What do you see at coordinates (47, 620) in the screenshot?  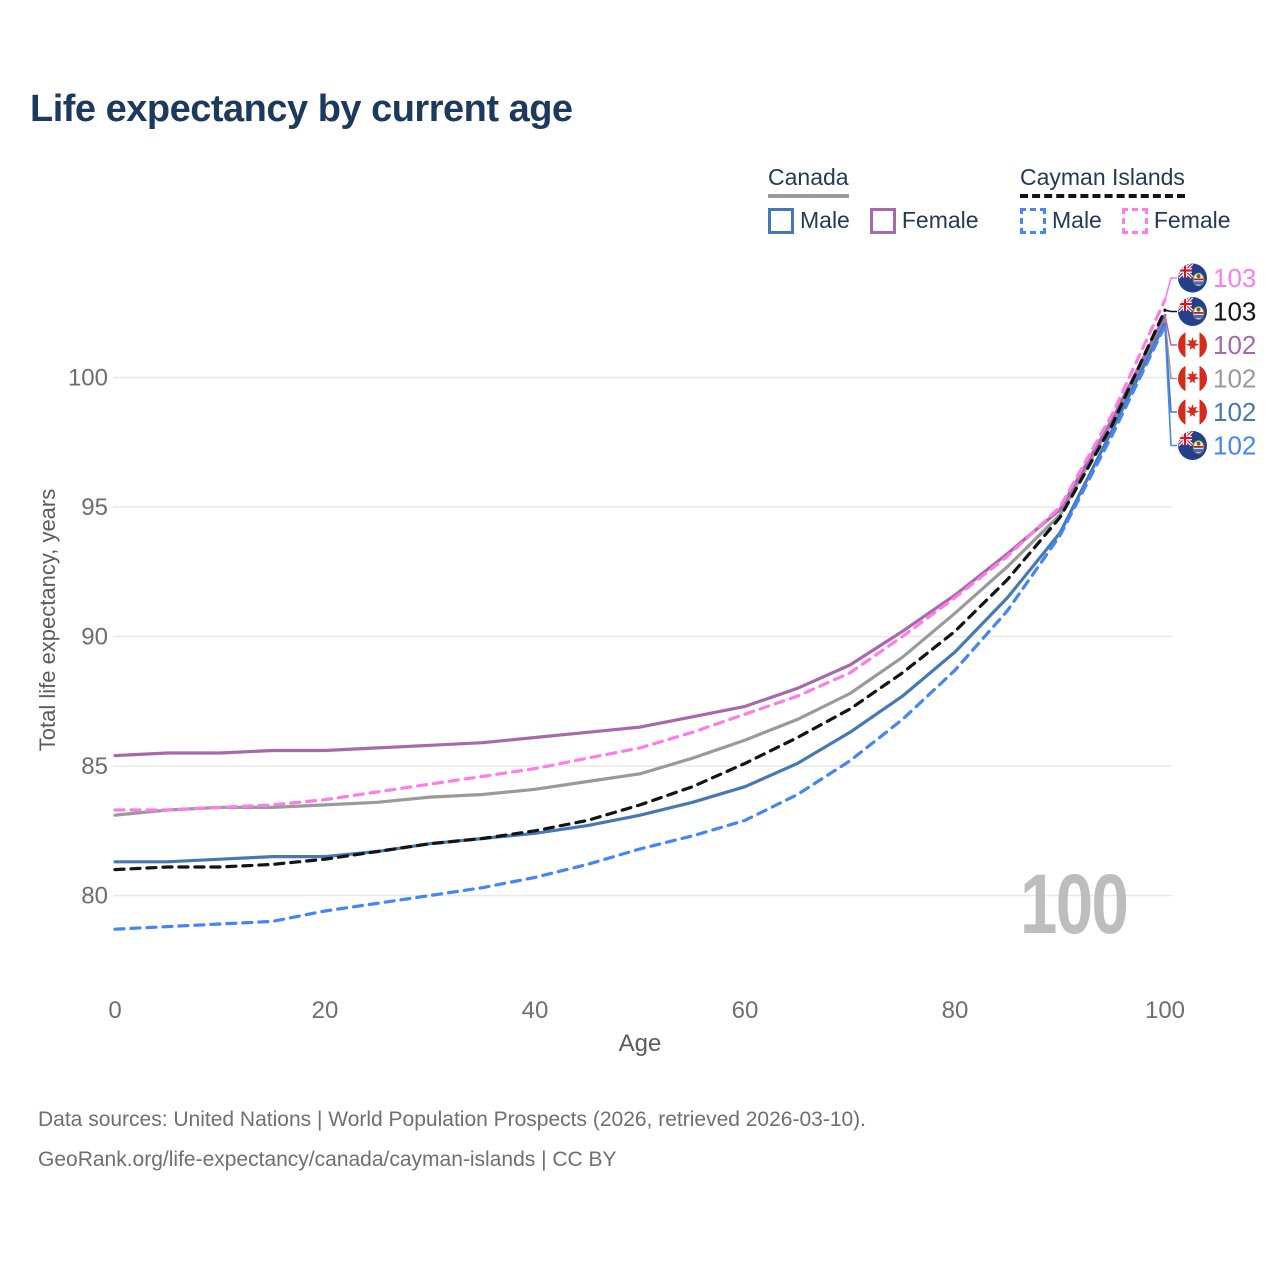 I see `y-axis-title: Total life expectancy, years` at bounding box center [47, 620].